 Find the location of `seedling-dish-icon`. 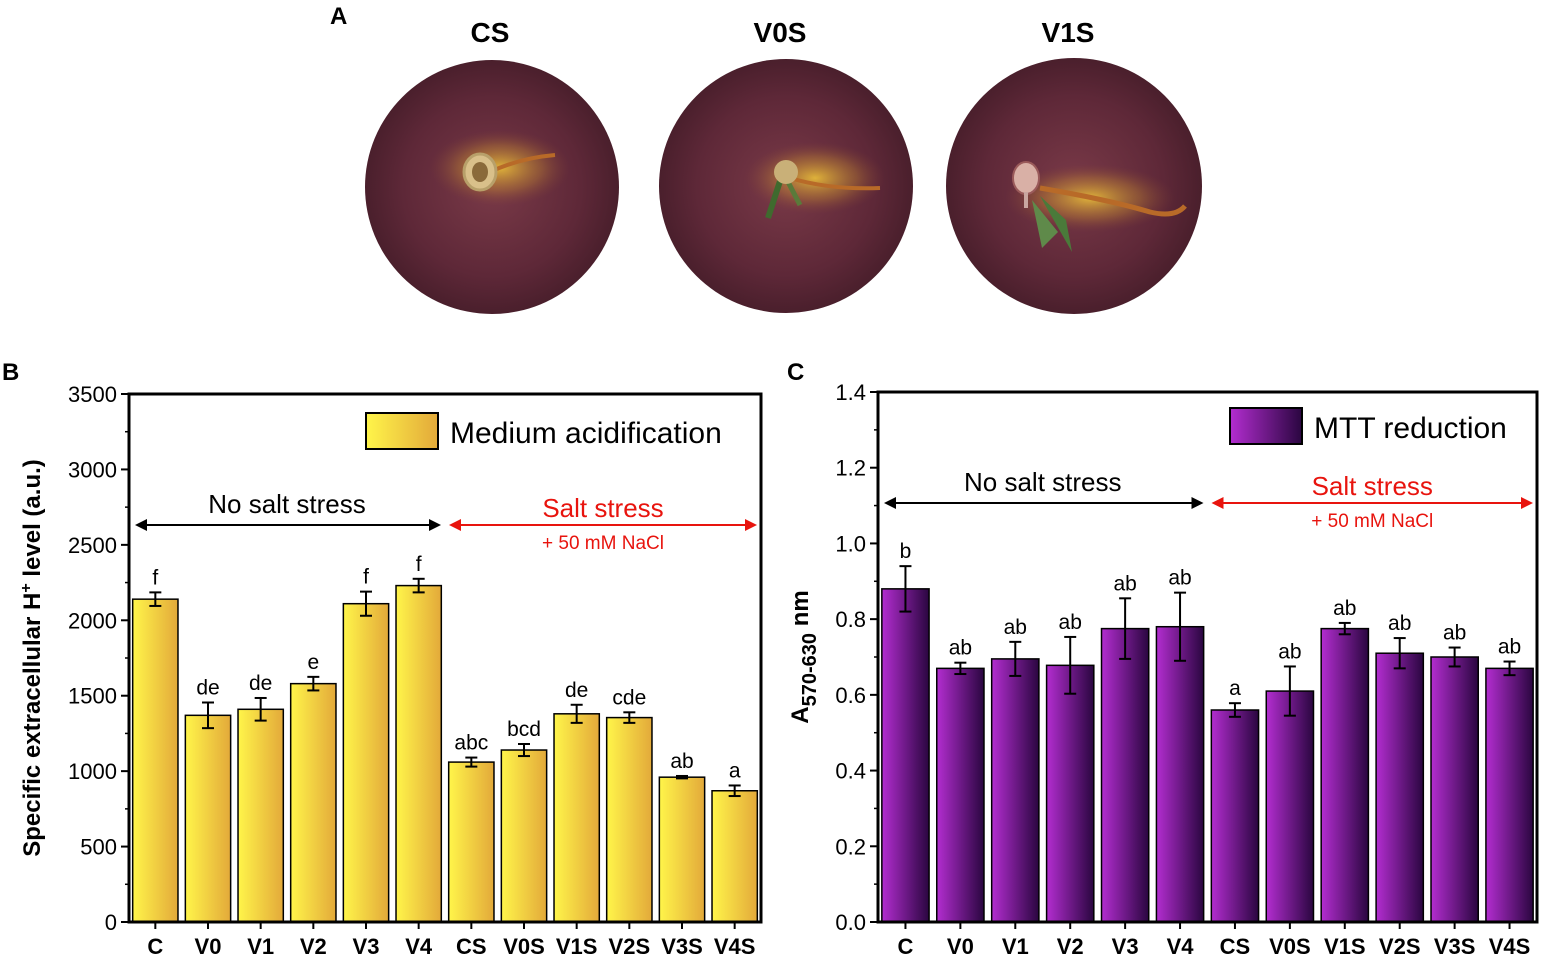

seedling-dish-icon is located at coordinates (1074, 186).